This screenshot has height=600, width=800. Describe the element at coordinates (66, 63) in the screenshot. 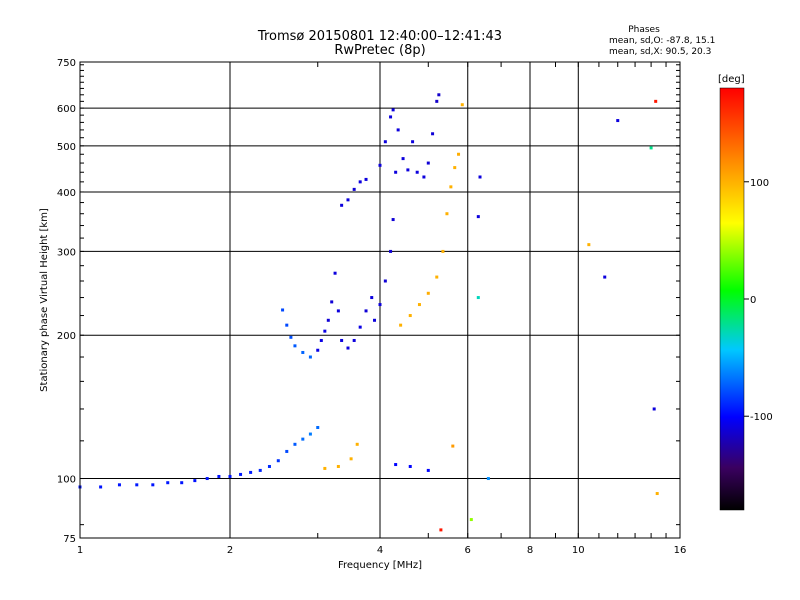

I see `y-tick-label: 750` at that location.